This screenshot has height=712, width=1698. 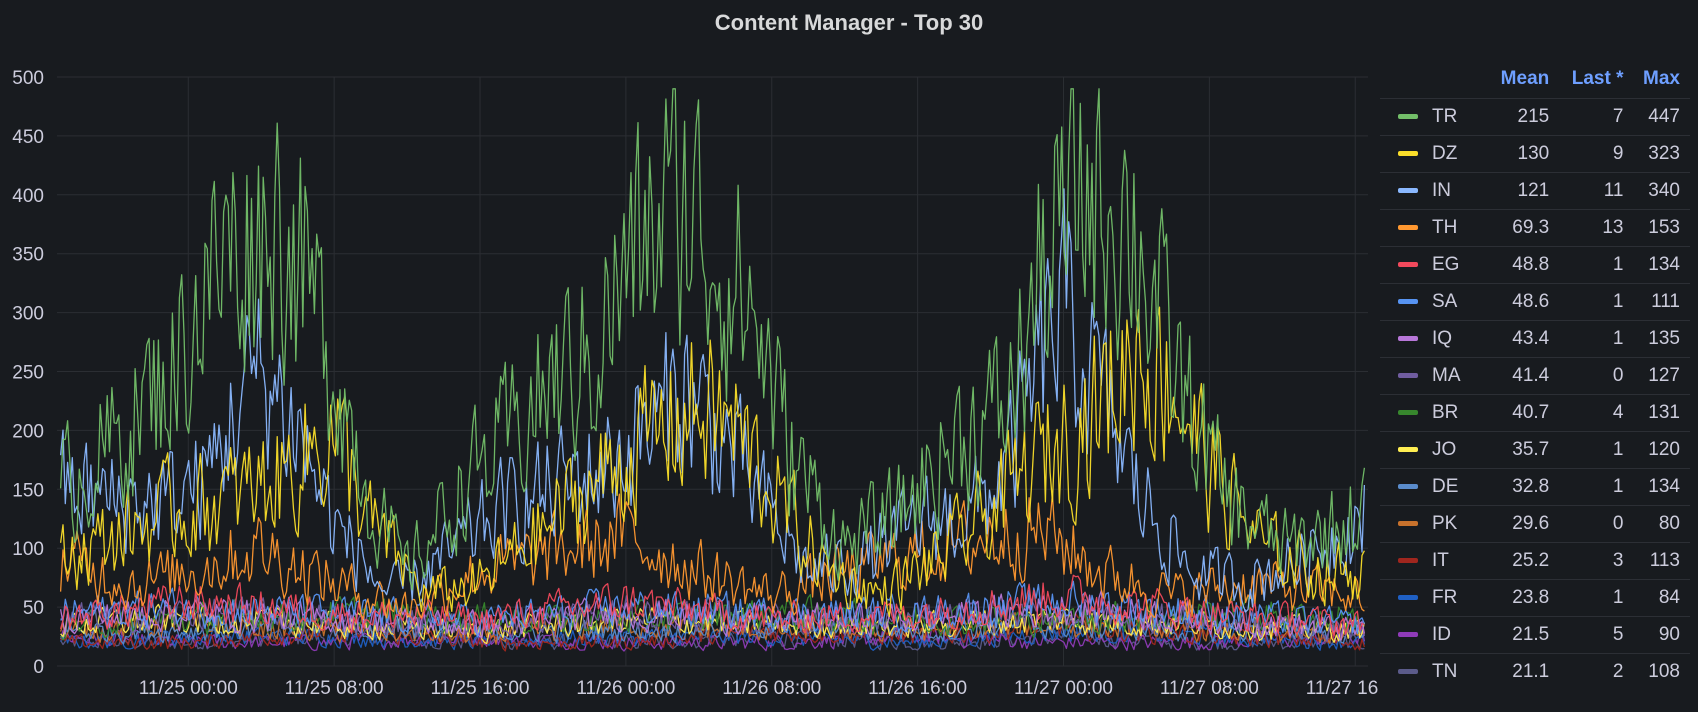 I want to click on legend-row-pk: PK 29.6 0 80, so click(x=1535, y=524).